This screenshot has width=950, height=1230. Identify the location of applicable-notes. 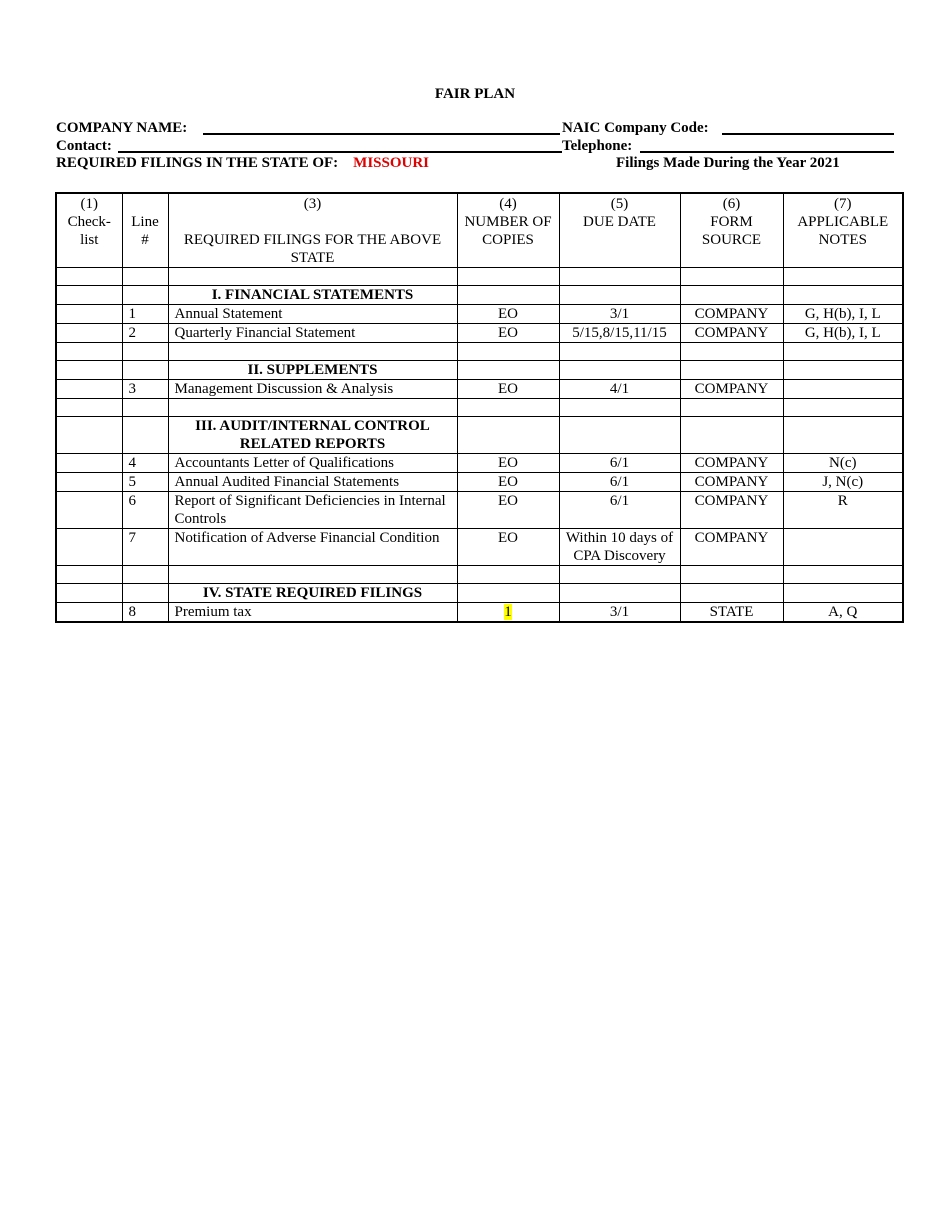
(843, 547).